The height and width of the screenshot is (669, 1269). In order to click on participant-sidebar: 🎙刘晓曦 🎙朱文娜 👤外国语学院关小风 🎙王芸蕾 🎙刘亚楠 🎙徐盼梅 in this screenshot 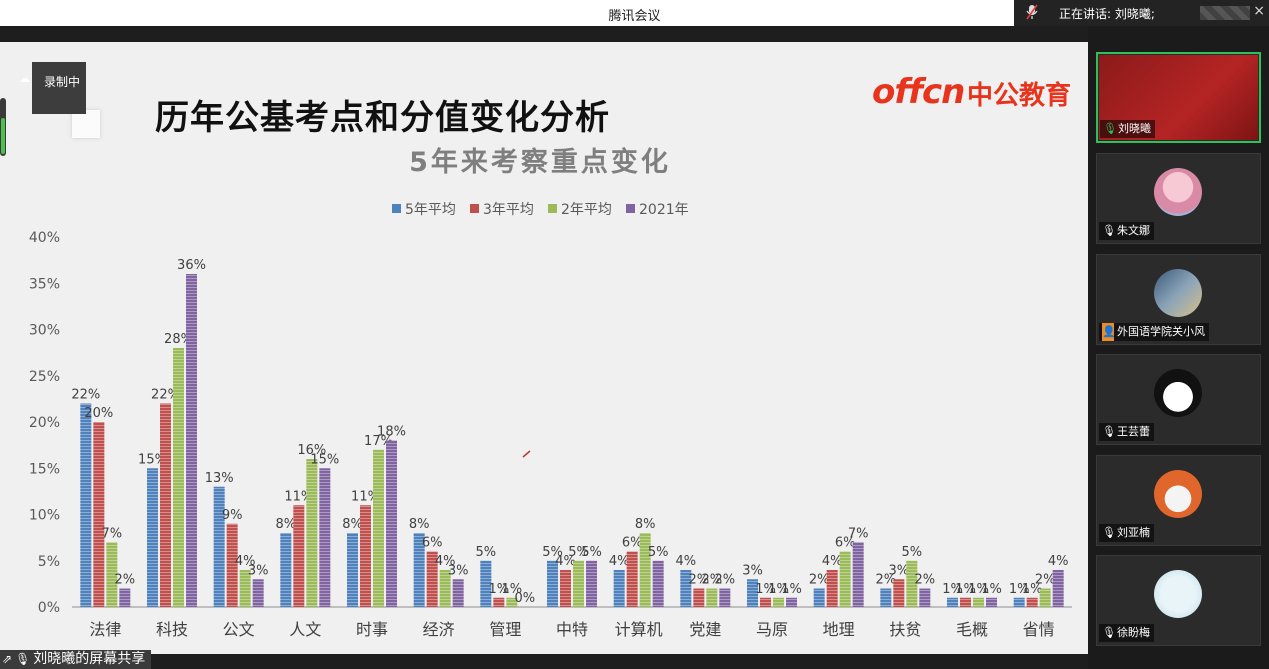, I will do `click(1178, 347)`.